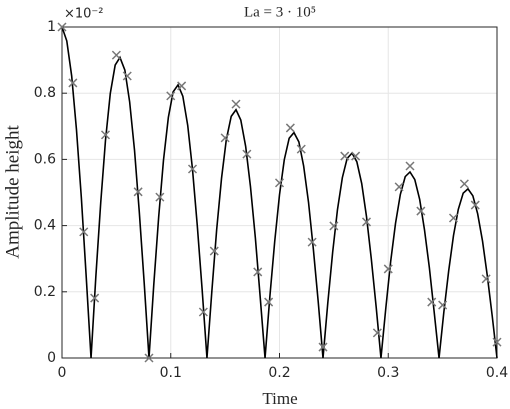 This screenshot has width=510, height=409. What do you see at coordinates (497, 373) in the screenshot?
I see `x-tick-label: 0.4` at bounding box center [497, 373].